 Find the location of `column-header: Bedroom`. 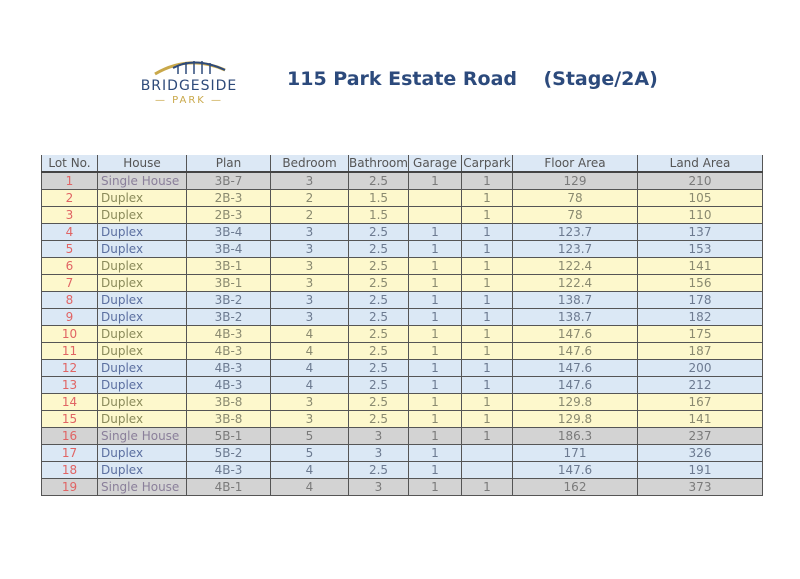

column-header: Bedroom is located at coordinates (309, 164).